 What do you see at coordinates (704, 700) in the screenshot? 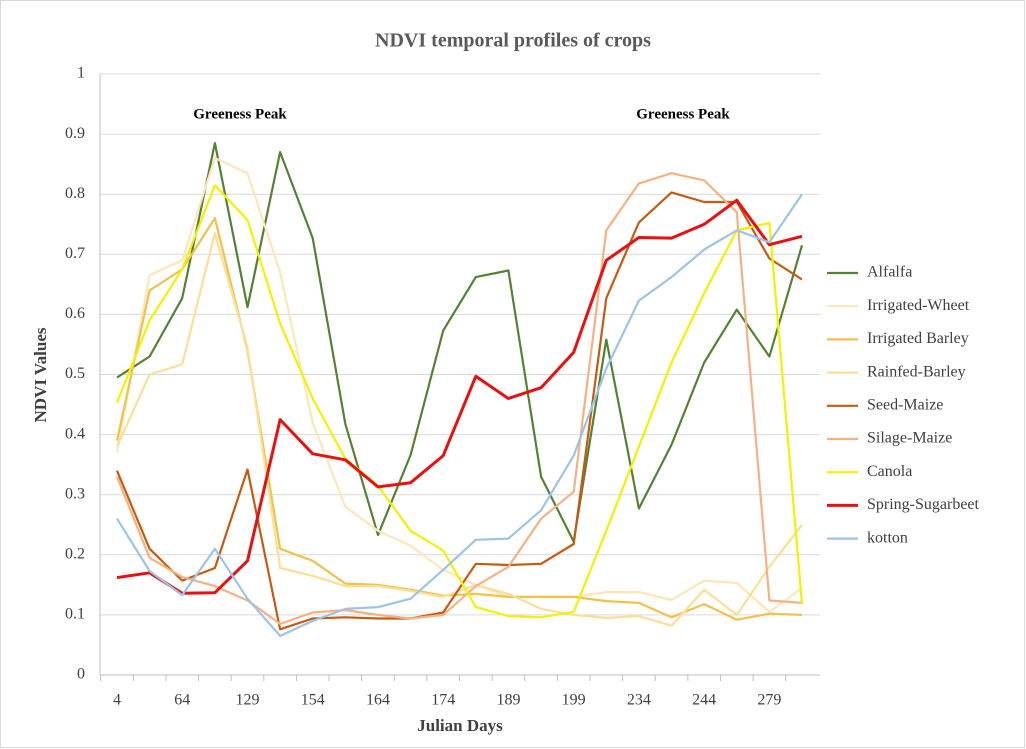
I see `x-tick-label: 244` at bounding box center [704, 700].